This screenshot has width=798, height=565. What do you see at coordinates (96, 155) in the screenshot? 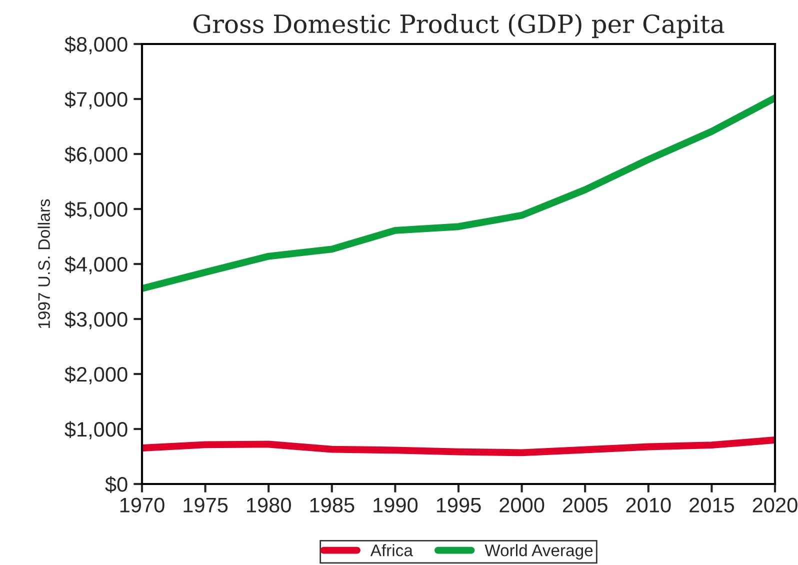
I see `y-tick-label: $6,000` at bounding box center [96, 155].